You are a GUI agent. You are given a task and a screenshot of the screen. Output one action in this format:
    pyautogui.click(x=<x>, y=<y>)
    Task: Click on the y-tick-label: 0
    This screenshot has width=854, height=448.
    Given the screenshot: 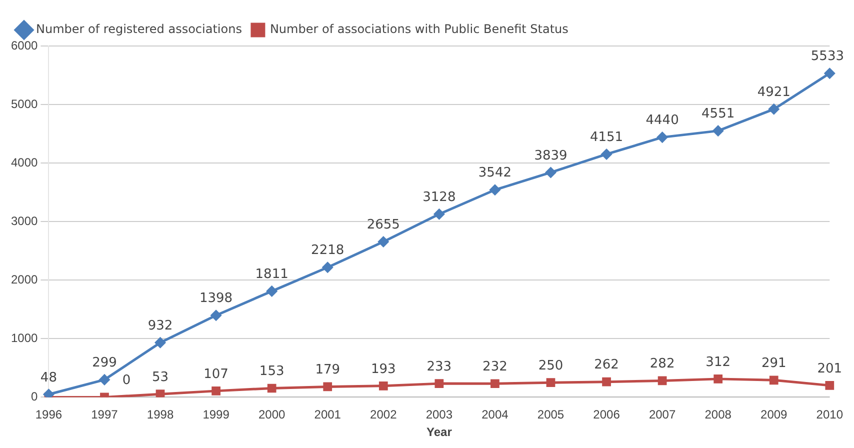 What is the action you would take?
    pyautogui.click(x=34, y=397)
    